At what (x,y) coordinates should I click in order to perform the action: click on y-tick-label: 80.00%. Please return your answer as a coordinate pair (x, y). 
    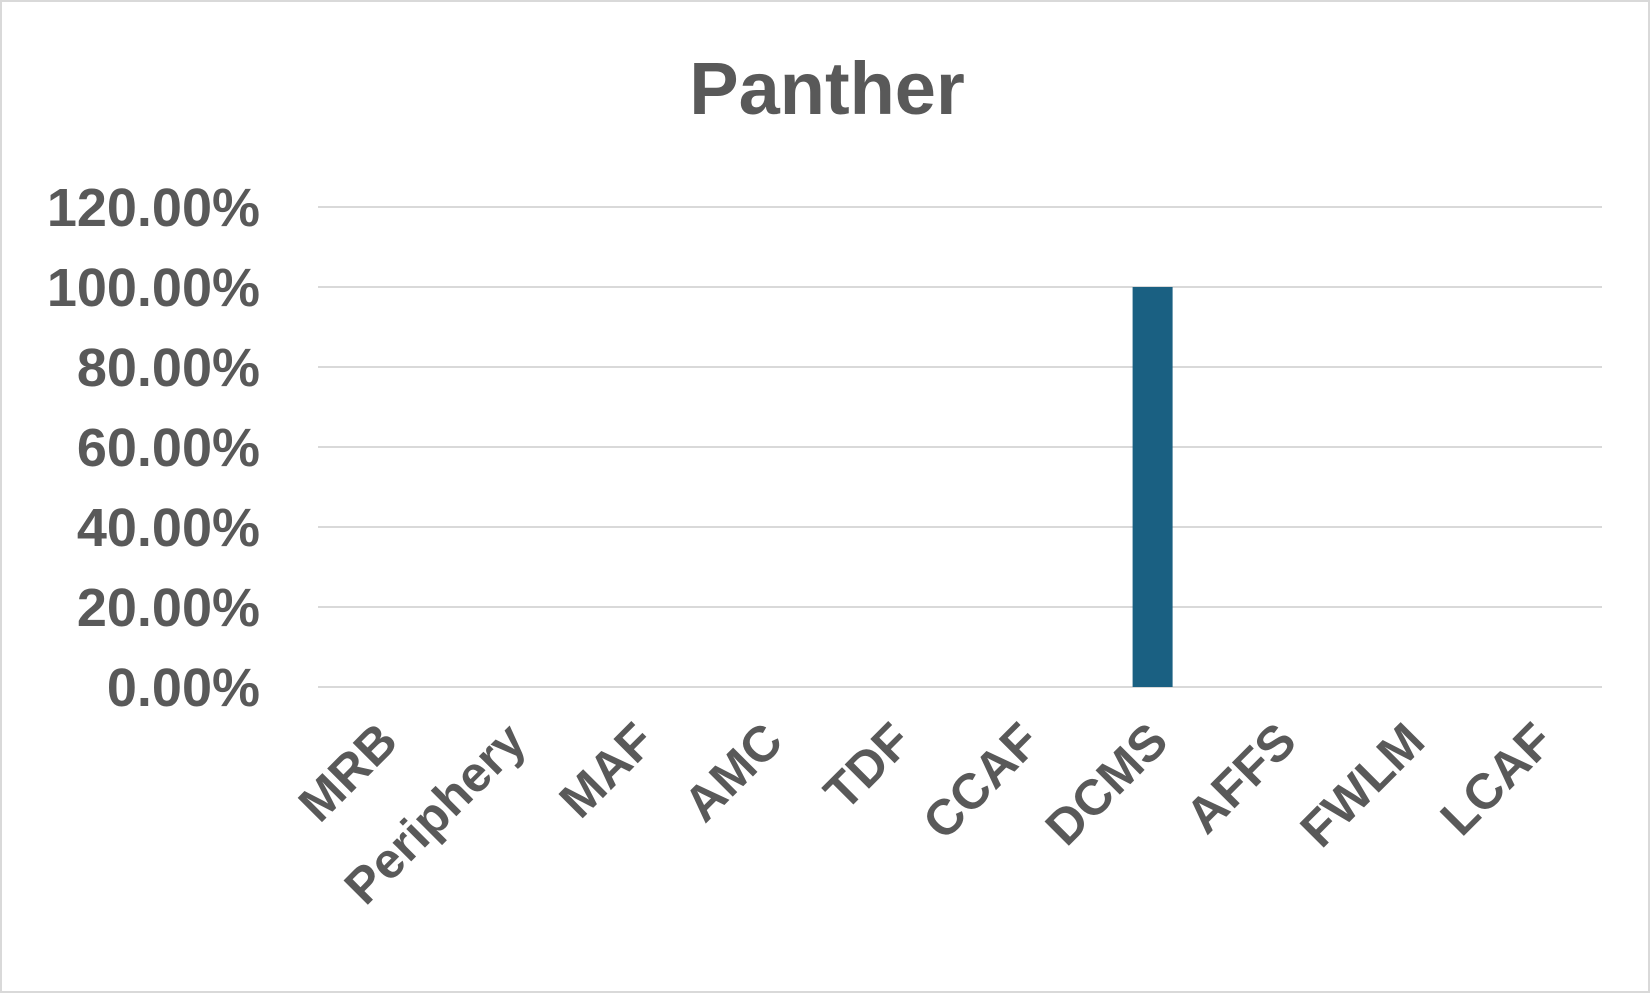
    Looking at the image, I should click on (168, 368).